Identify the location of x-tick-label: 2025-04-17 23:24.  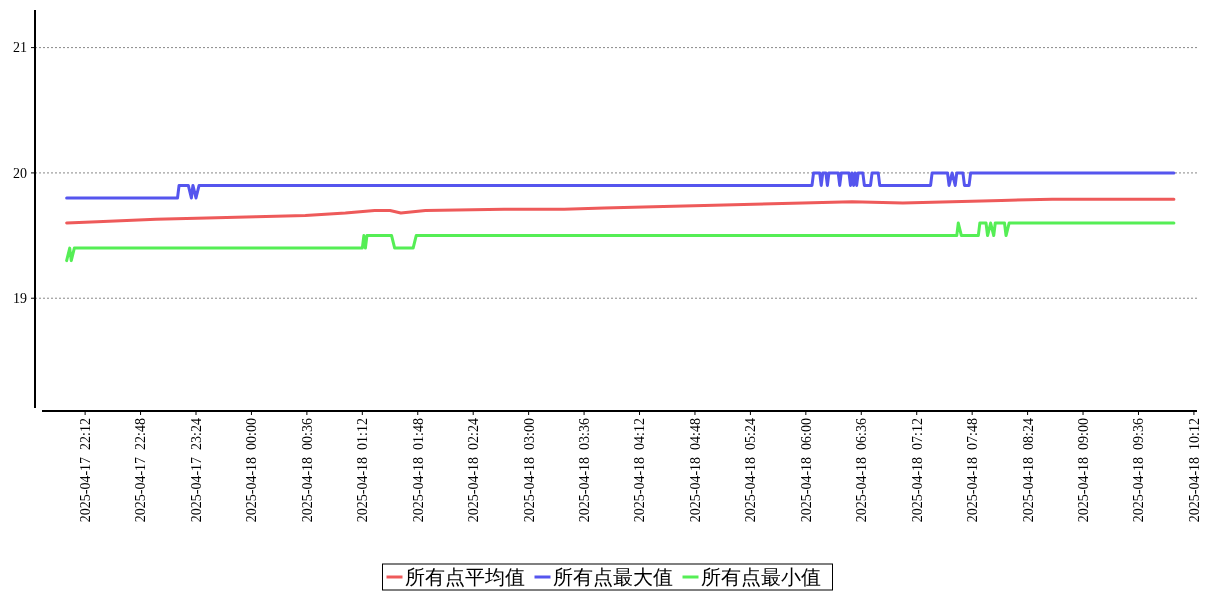
(196, 470).